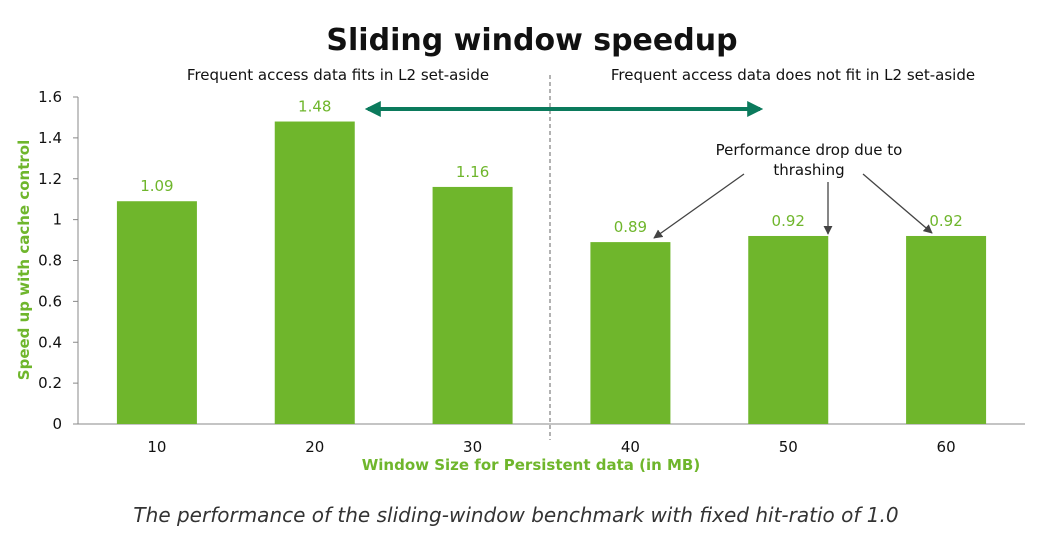  What do you see at coordinates (50, 383) in the screenshot?
I see `y-tick-label: 0.2` at bounding box center [50, 383].